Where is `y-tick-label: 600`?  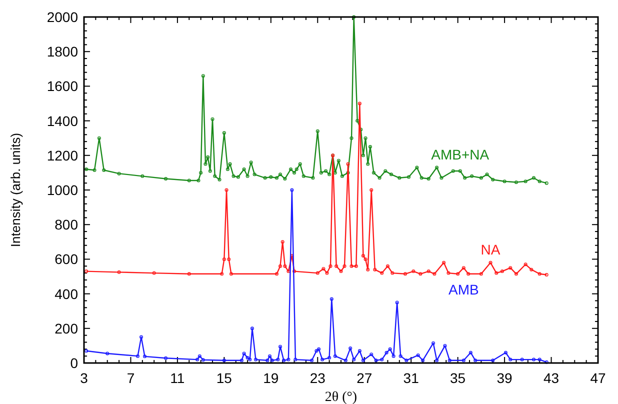 y-tick-label: 600 is located at coordinates (66, 259).